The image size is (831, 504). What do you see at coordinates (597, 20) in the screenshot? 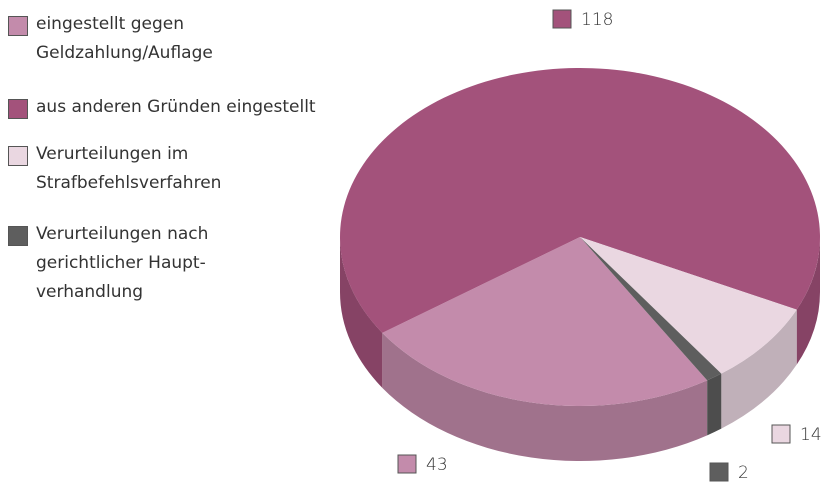
I see `value-label: 118` at bounding box center [597, 20].